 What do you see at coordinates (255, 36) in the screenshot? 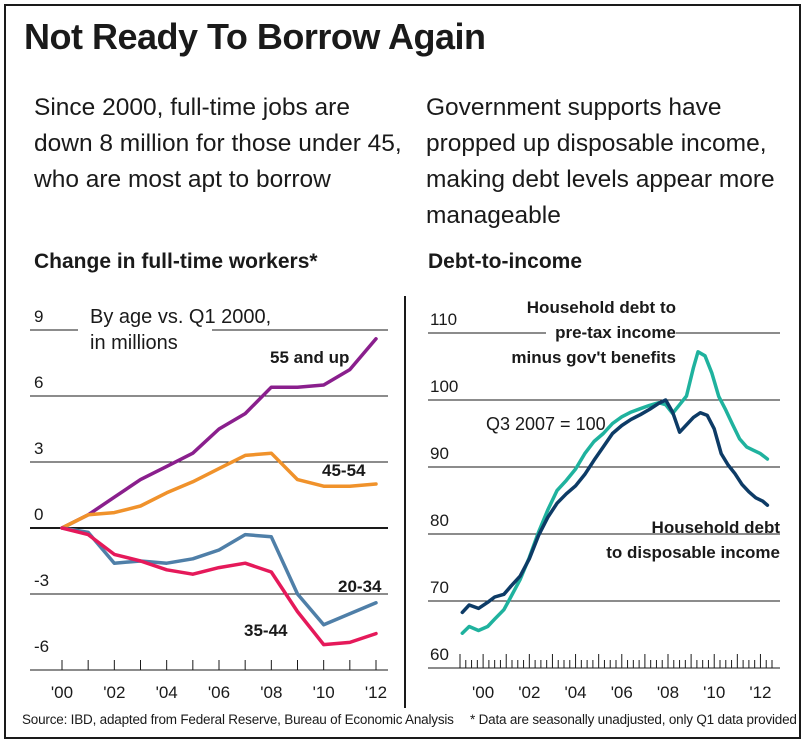
I see `page-title: Not Ready To Borrow Again` at bounding box center [255, 36].